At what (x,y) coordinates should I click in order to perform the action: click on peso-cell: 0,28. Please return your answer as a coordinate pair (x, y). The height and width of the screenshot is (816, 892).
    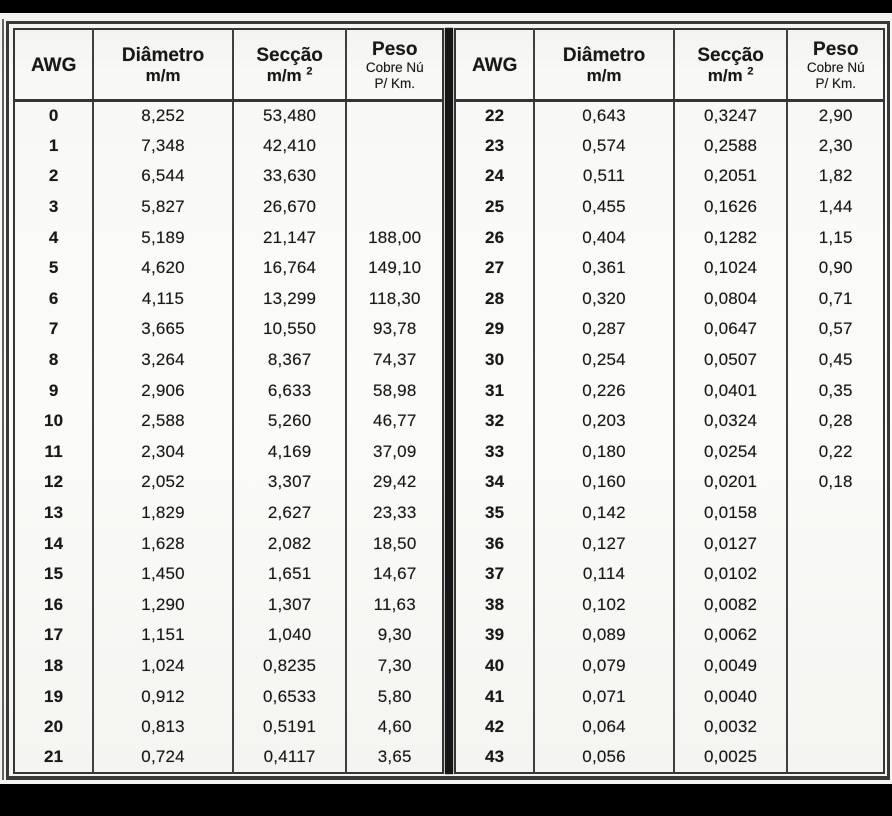
    Looking at the image, I should click on (835, 421).